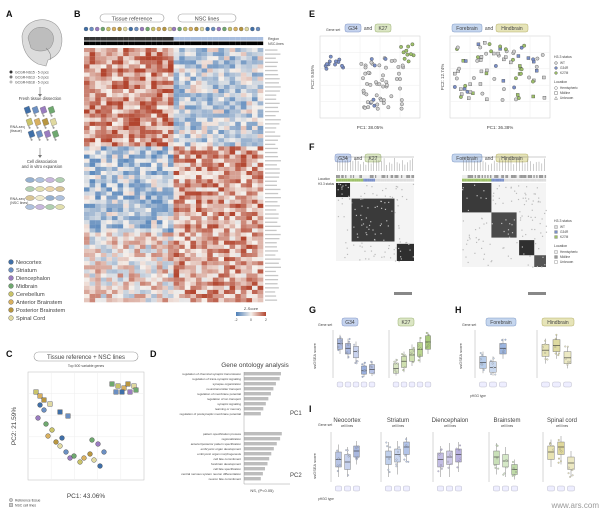  What do you see at coordinates (372, 352) in the screenshot?
I see `panel-g: Gene set G34 K27 ssGSEA score` at bounding box center [372, 352].